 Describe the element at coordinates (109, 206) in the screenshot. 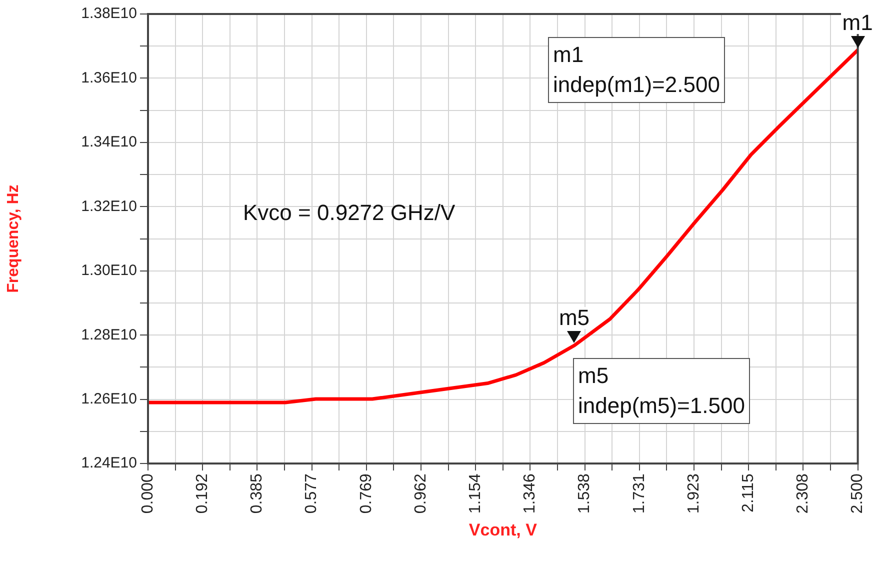

I see `y-tick-label: 1.32E10` at that location.